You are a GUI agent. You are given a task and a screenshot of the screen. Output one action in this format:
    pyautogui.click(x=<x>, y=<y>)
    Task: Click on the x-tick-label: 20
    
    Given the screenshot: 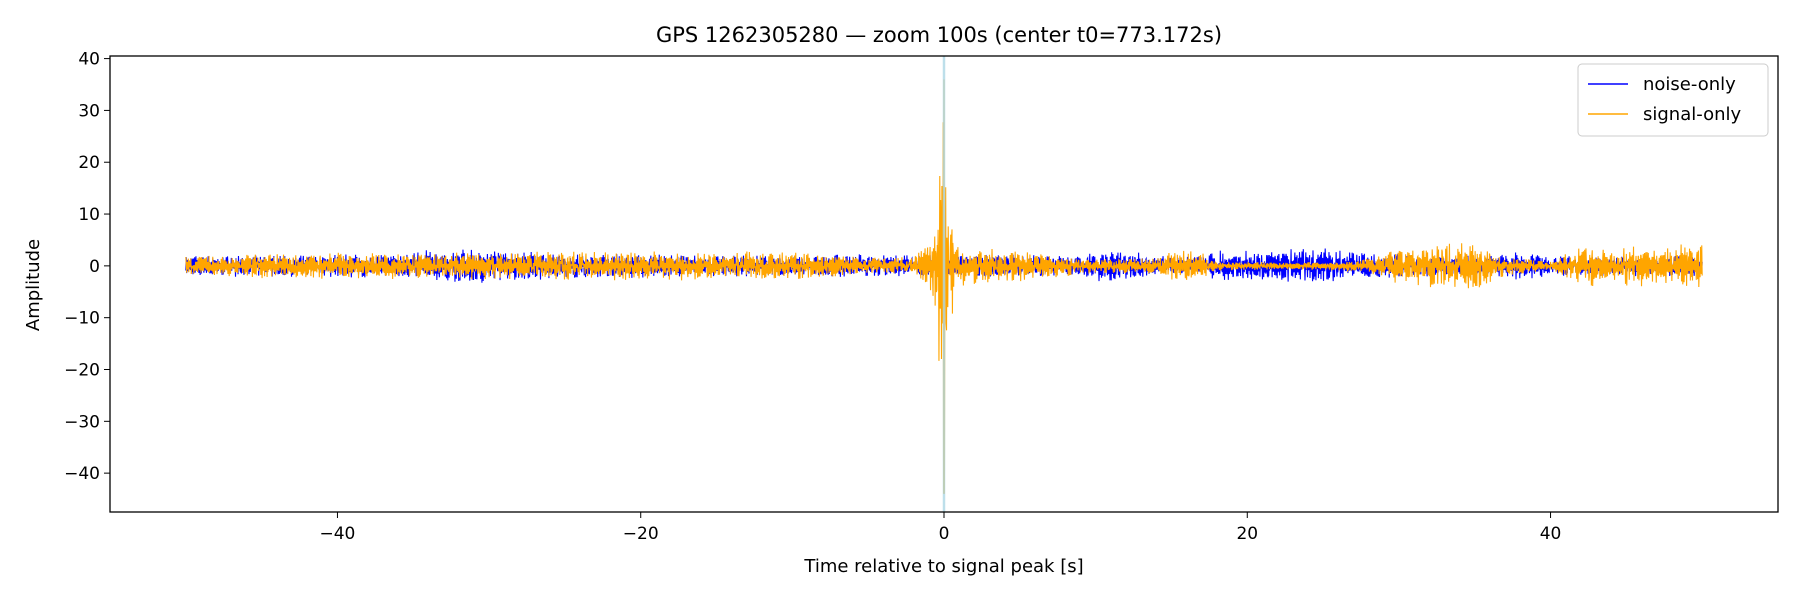 What is the action you would take?
    pyautogui.click(x=1247, y=534)
    